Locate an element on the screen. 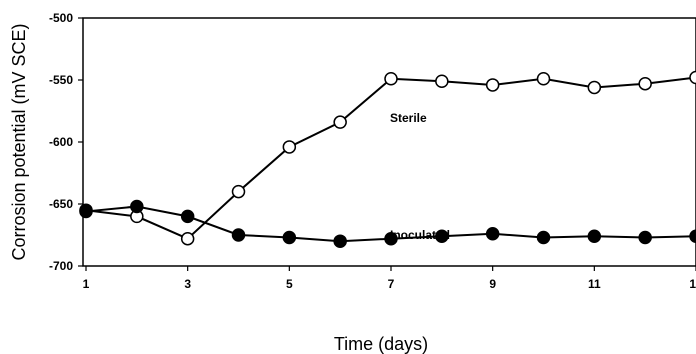 The width and height of the screenshot is (696, 354). x-tick-label: 11 is located at coordinates (594, 284).